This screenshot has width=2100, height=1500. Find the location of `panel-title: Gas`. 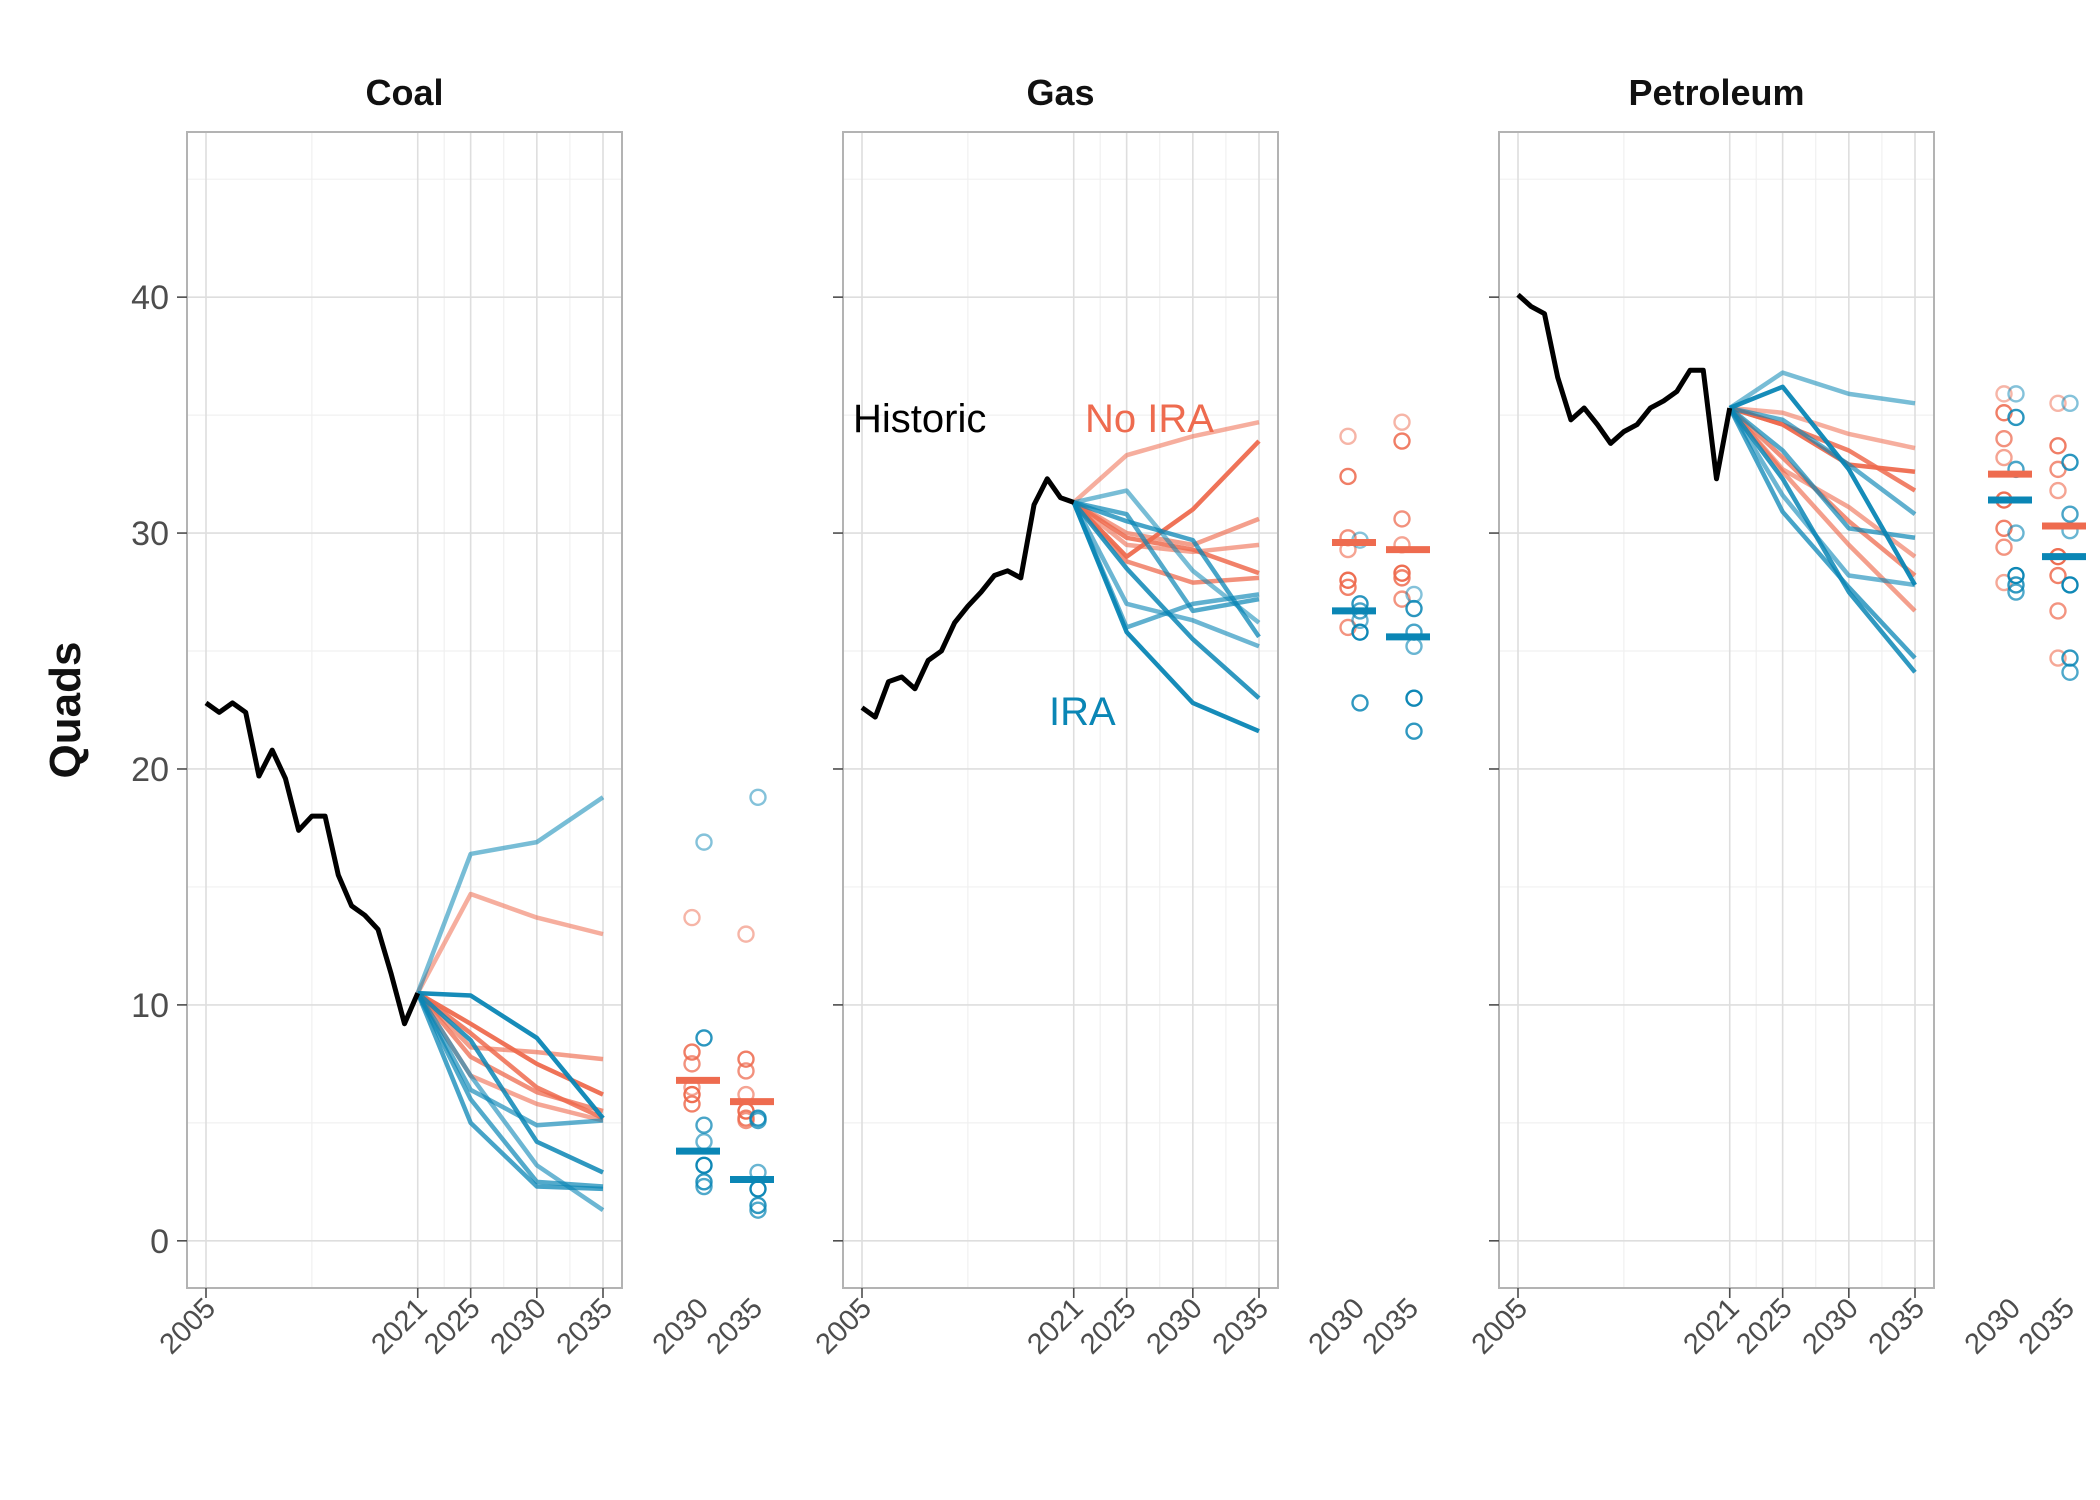

panel-title: Gas is located at coordinates (1060, 92).